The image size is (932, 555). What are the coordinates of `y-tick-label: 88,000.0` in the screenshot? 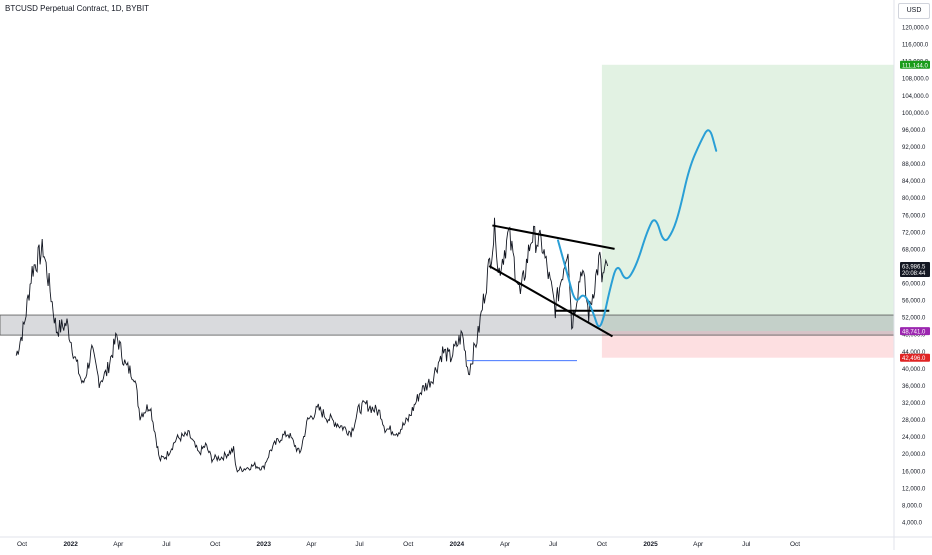 It's located at (914, 165).